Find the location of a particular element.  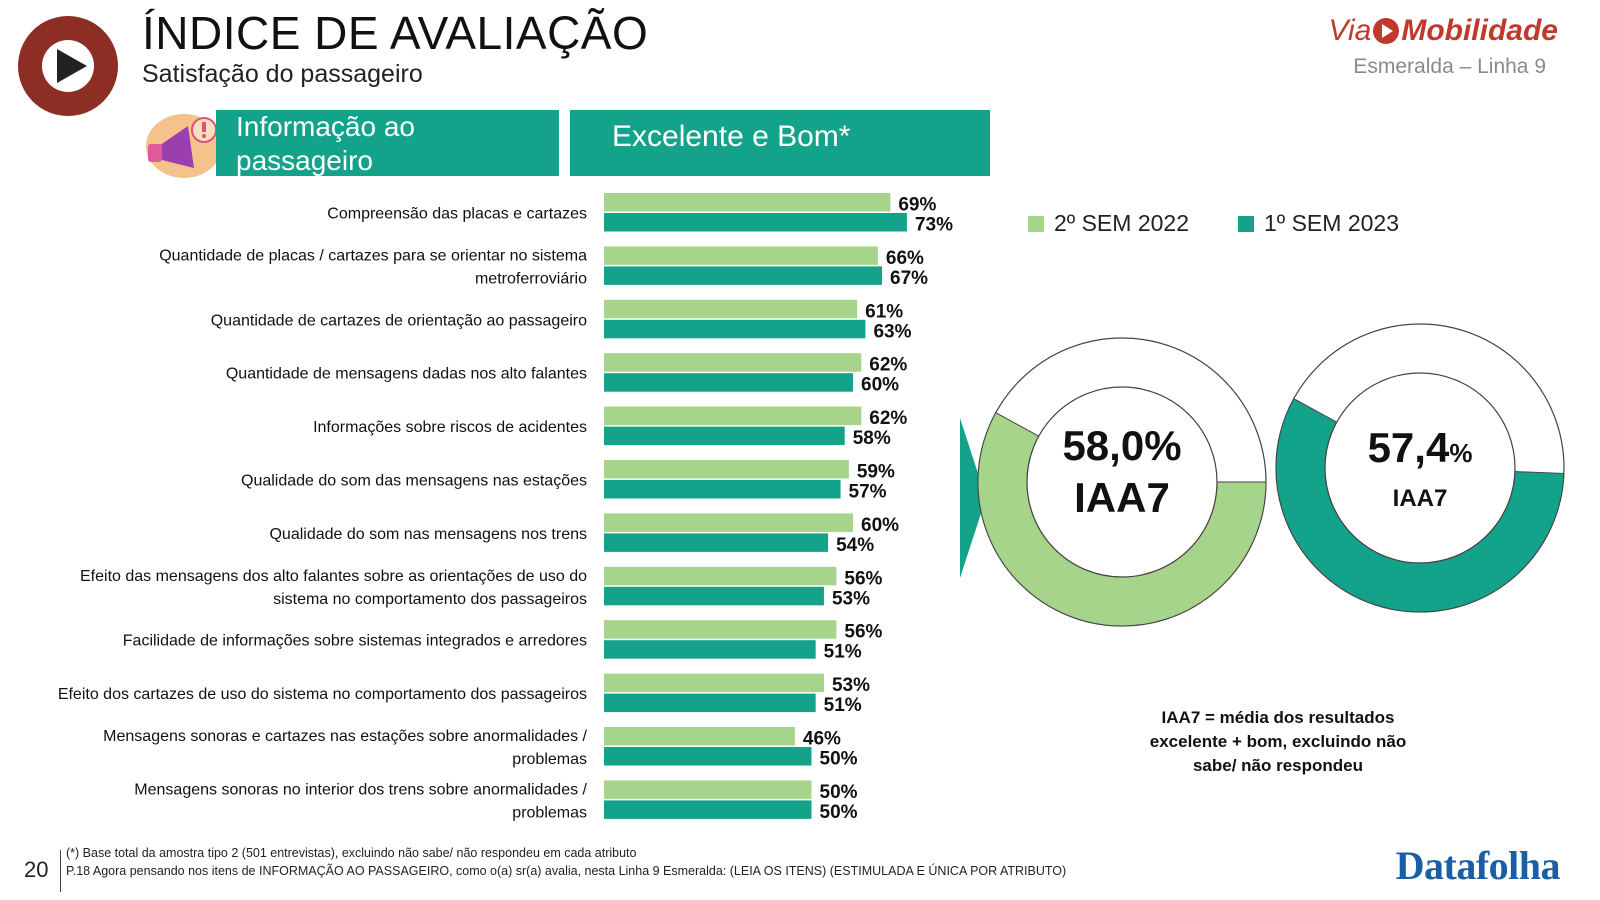

play-logo-icon is located at coordinates (68, 66).